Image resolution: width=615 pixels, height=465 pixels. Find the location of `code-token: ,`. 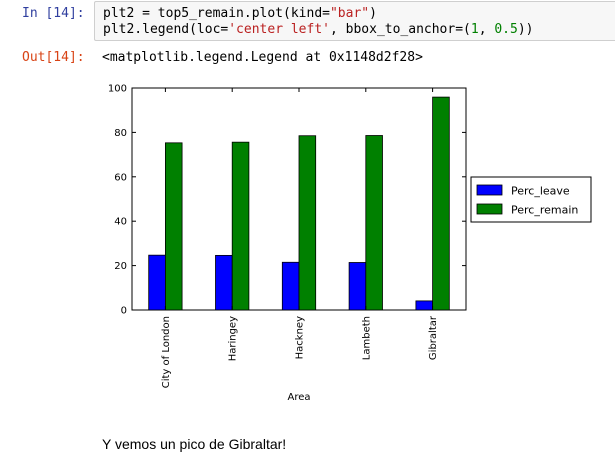

code-token: , is located at coordinates (486, 29).